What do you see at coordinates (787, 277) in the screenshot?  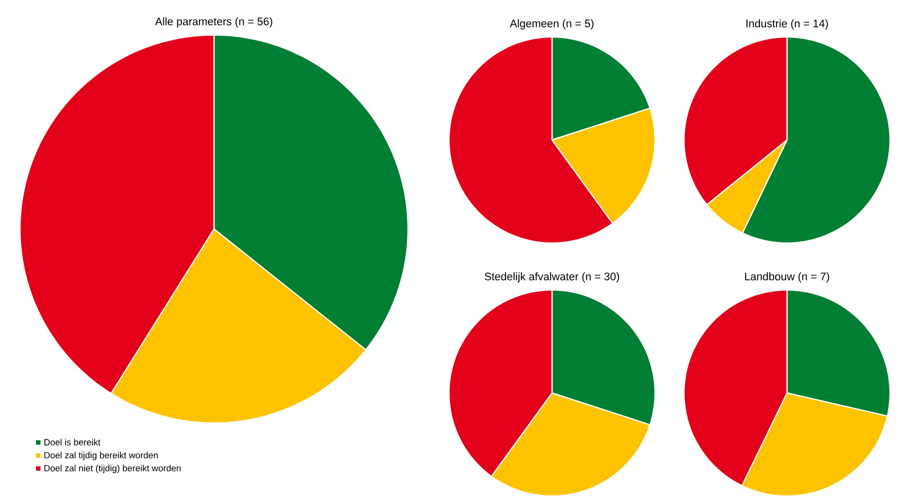 I see `chart-title: Landbouw (n = 7)` at bounding box center [787, 277].